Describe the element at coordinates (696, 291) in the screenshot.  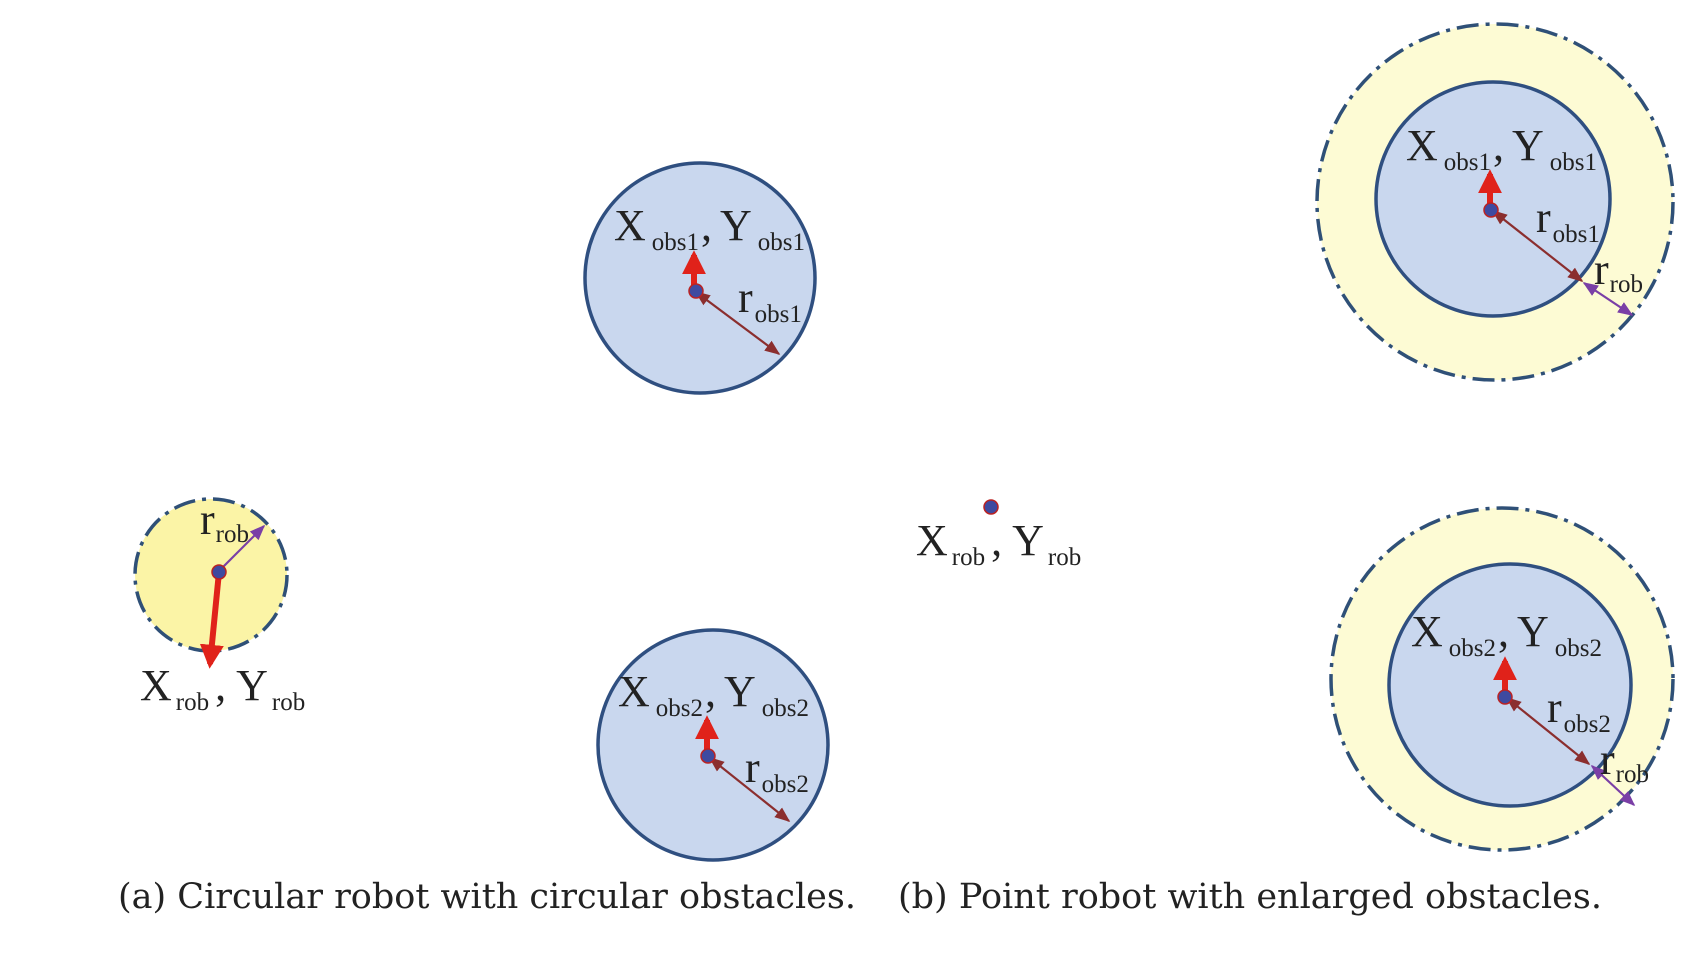
I see `obstacle-1-center-dot` at that location.